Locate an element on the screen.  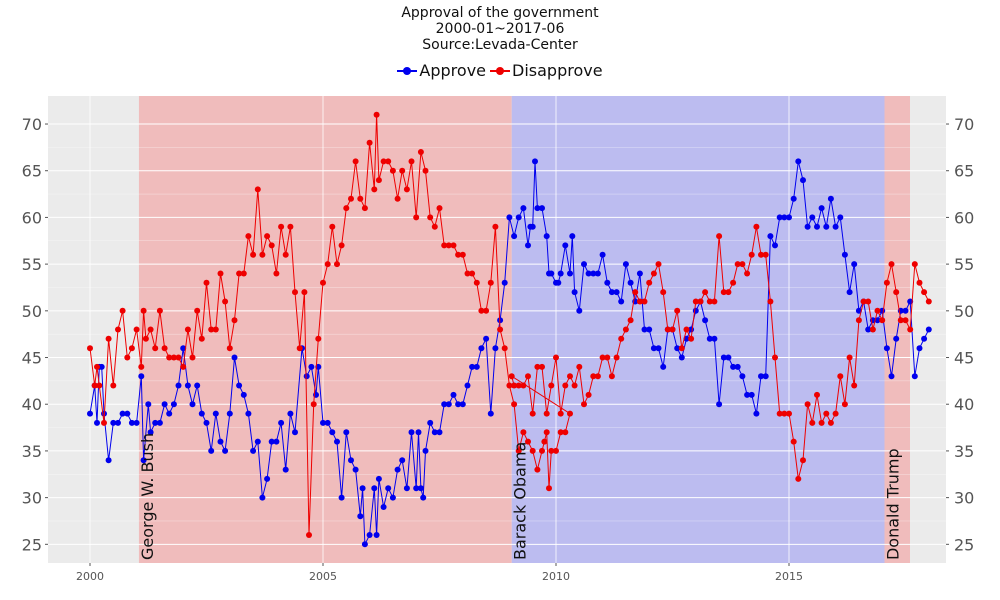
y-tick-label-left: 35 is located at coordinates (32, 451).